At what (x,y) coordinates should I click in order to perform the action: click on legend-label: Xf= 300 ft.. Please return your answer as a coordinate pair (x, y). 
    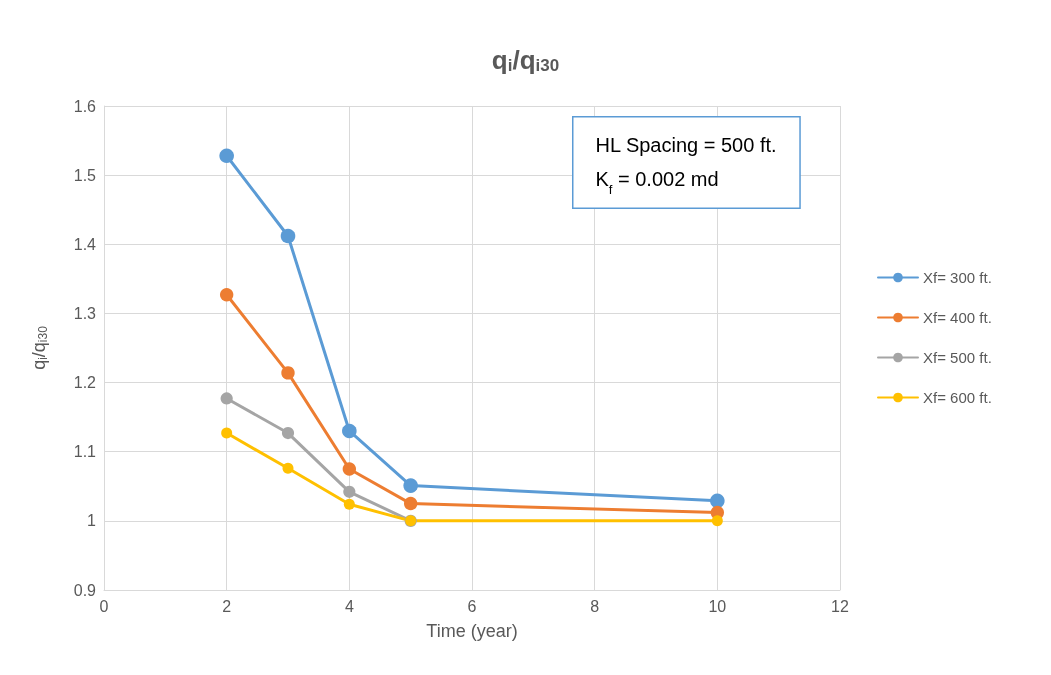
    Looking at the image, I should click on (957, 277).